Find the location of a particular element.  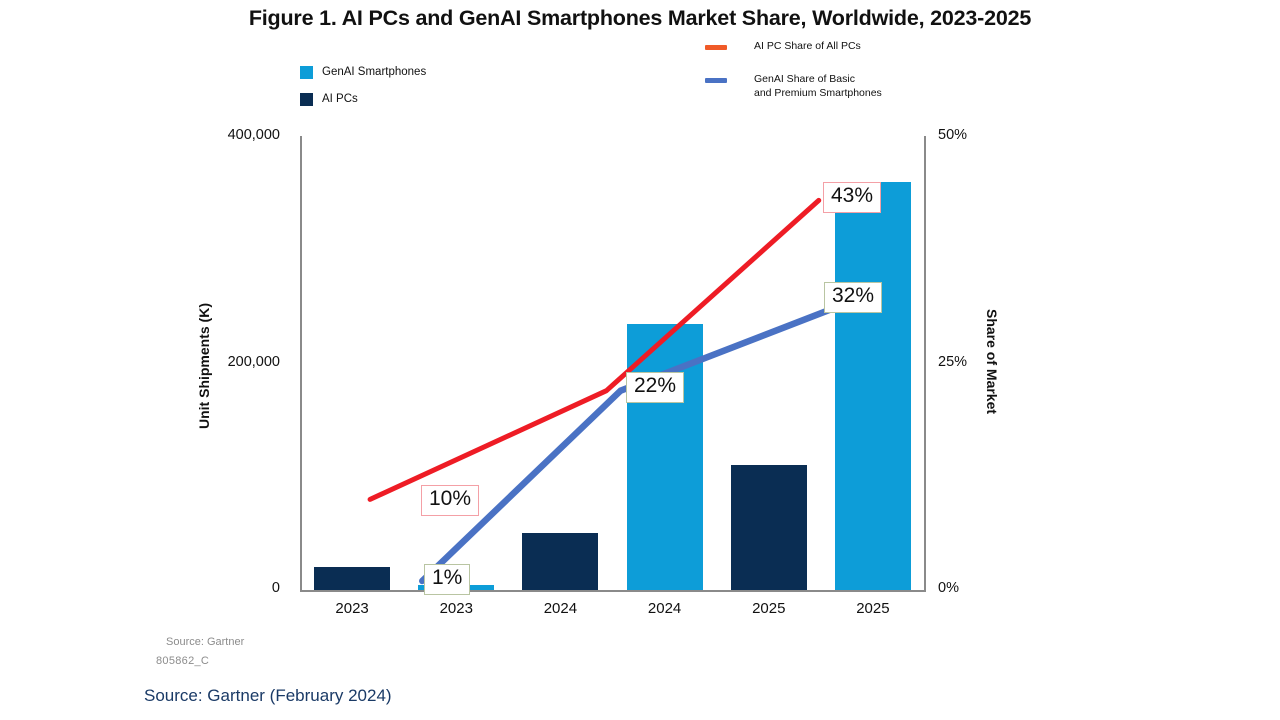

legend-label: AI PC Share of All PCs is located at coordinates (807, 46).